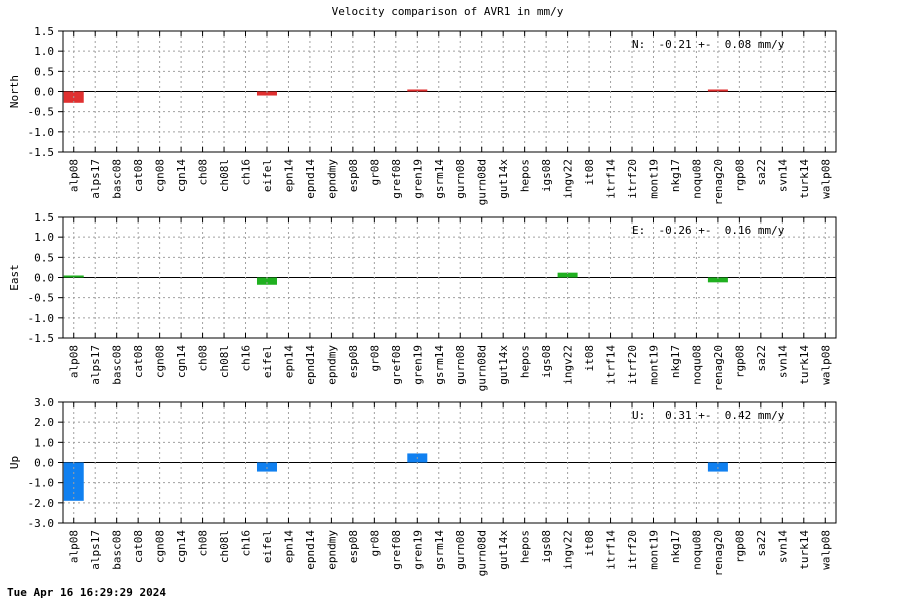 This screenshot has width=900, height=600. What do you see at coordinates (717, 280) in the screenshot?
I see `bar-renag20` at bounding box center [717, 280].